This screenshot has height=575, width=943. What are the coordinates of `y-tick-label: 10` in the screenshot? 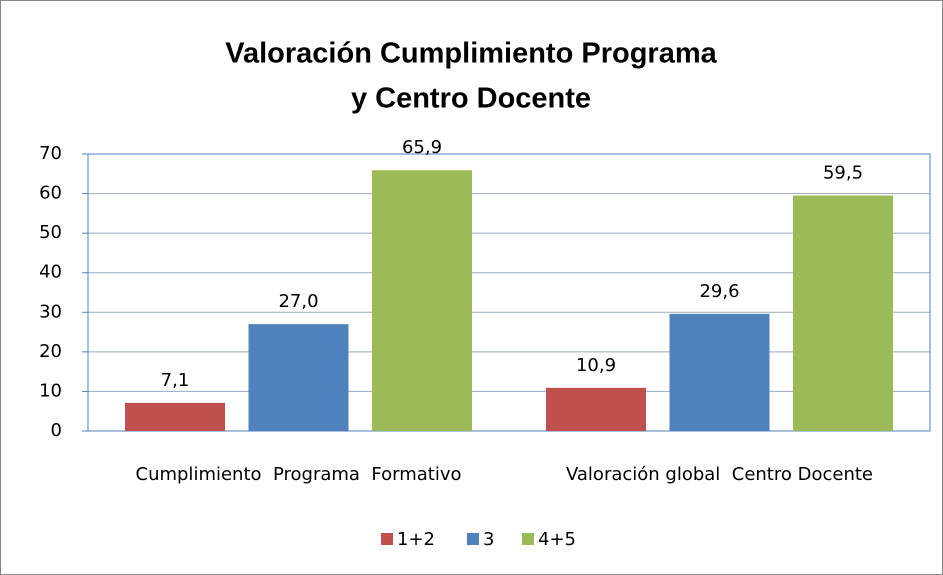 It's located at (50, 390).